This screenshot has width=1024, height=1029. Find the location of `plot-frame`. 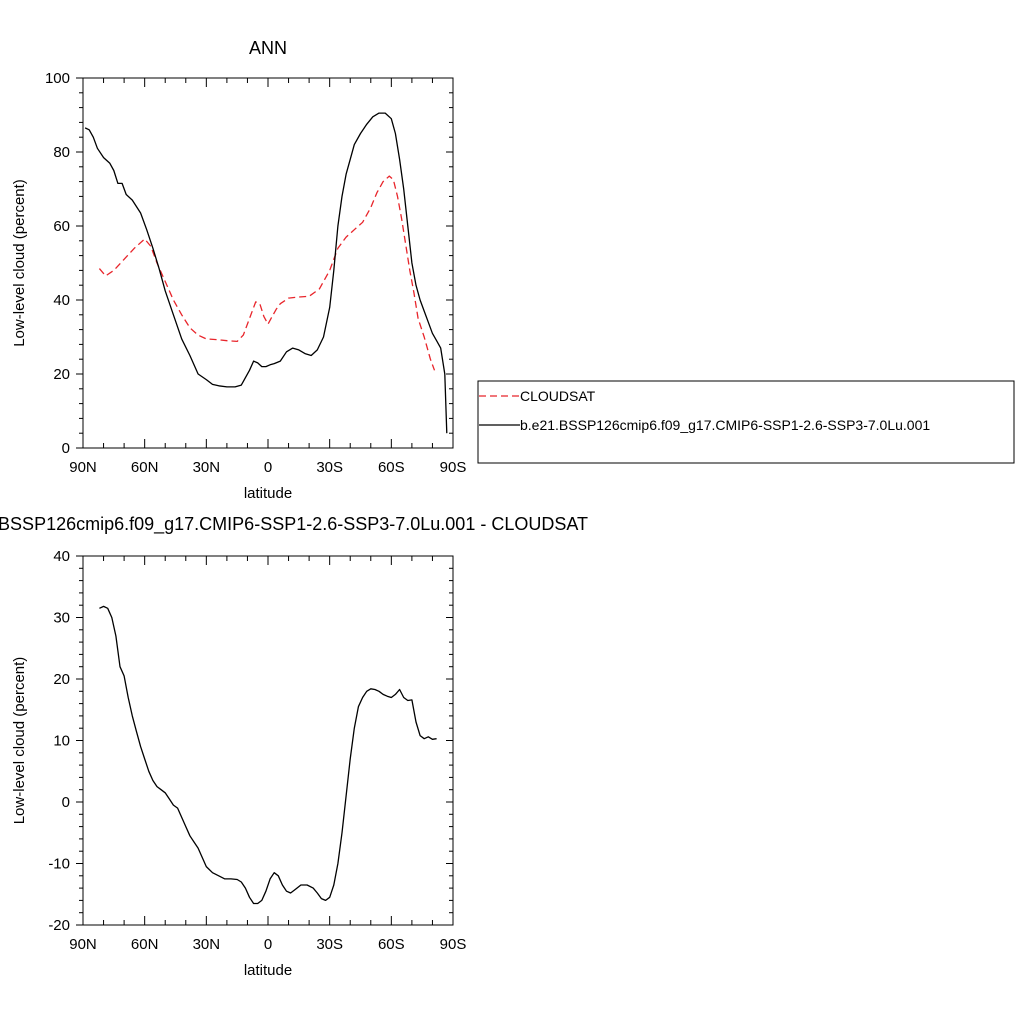

plot-frame is located at coordinates (268, 263).